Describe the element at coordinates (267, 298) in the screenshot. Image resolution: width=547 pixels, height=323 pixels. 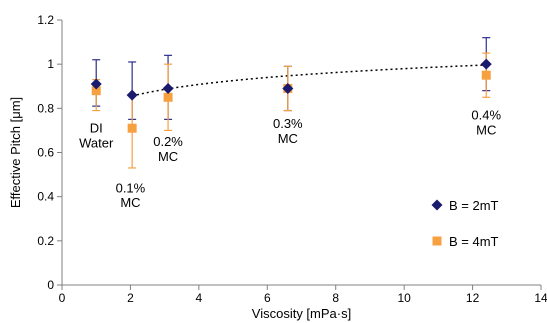
I see `x-tick-label: 6` at that location.